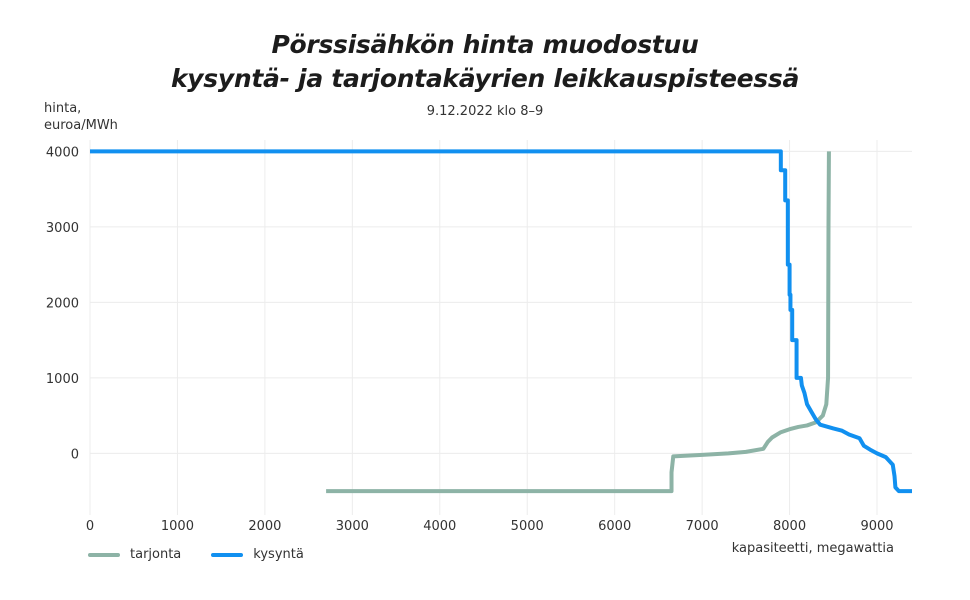 The width and height of the screenshot is (970, 600). What do you see at coordinates (485, 44) in the screenshot?
I see `chart-title-line1: Pörssisähkön hinta muodostuu` at bounding box center [485, 44].